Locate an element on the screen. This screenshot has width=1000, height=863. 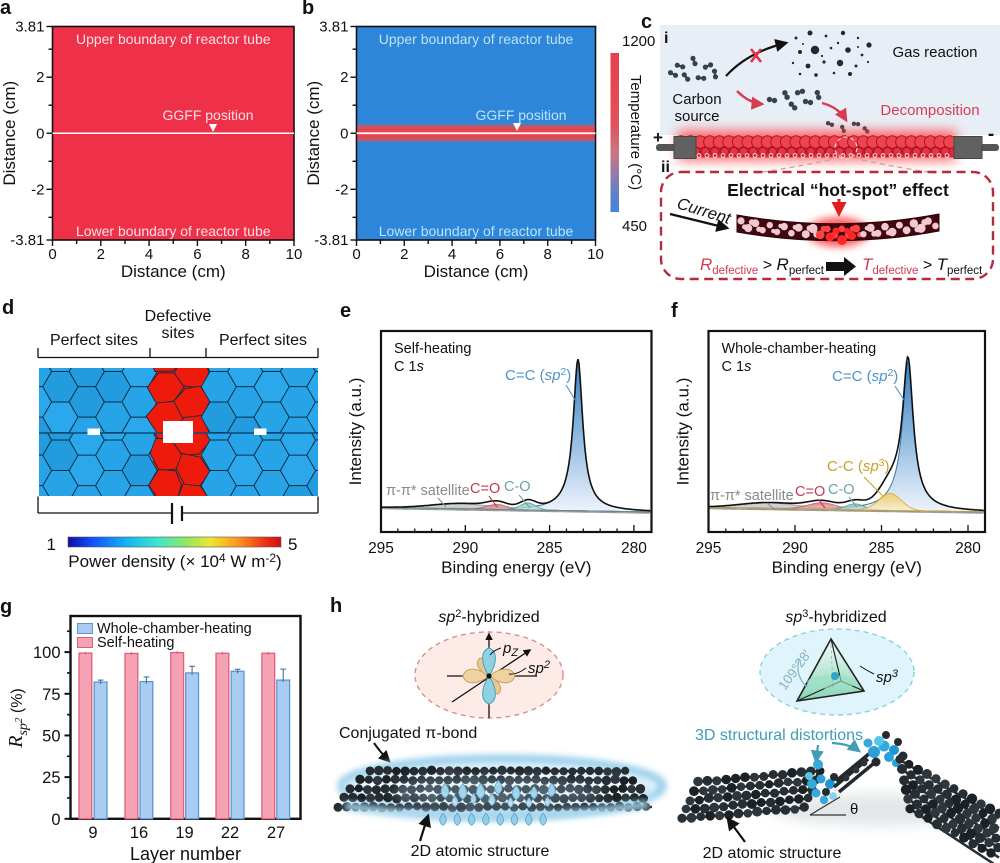
svg-text: Binding energy (eV) is located at coordinates (516, 567).